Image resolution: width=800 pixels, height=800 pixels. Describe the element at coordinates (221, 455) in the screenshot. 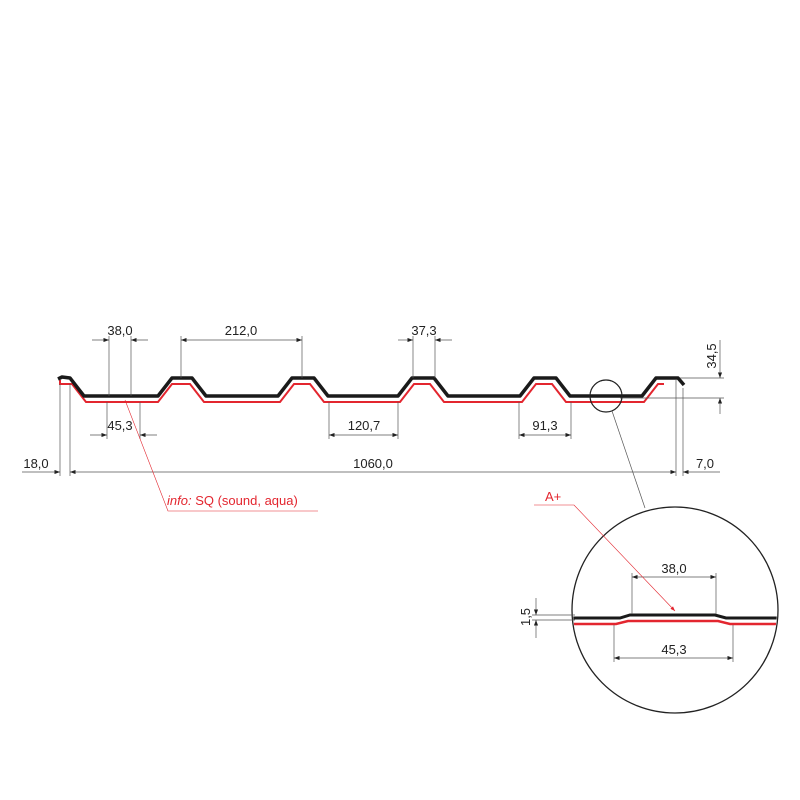

I see `info-leader` at that location.